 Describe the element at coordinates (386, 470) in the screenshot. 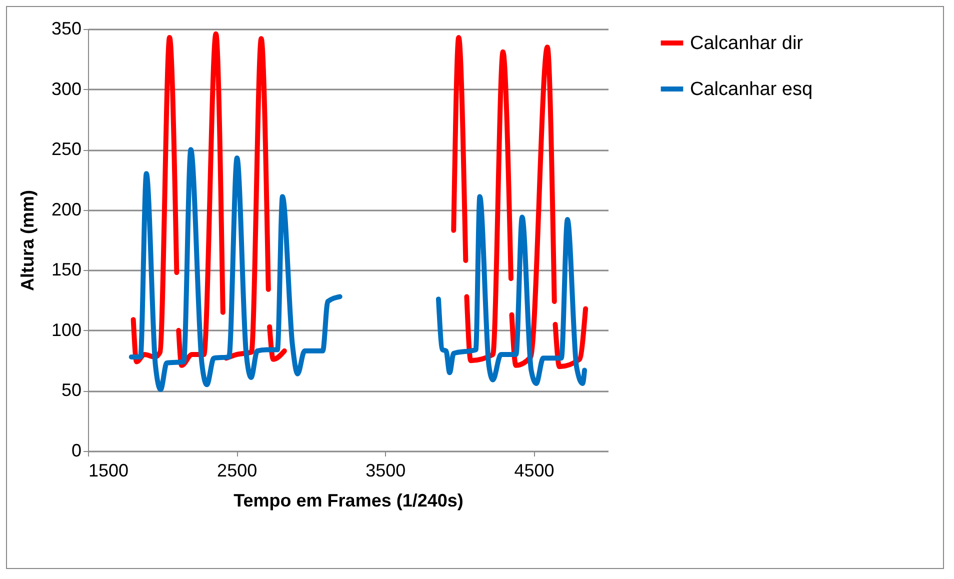

I see `x-tick-label: 3500` at that location.